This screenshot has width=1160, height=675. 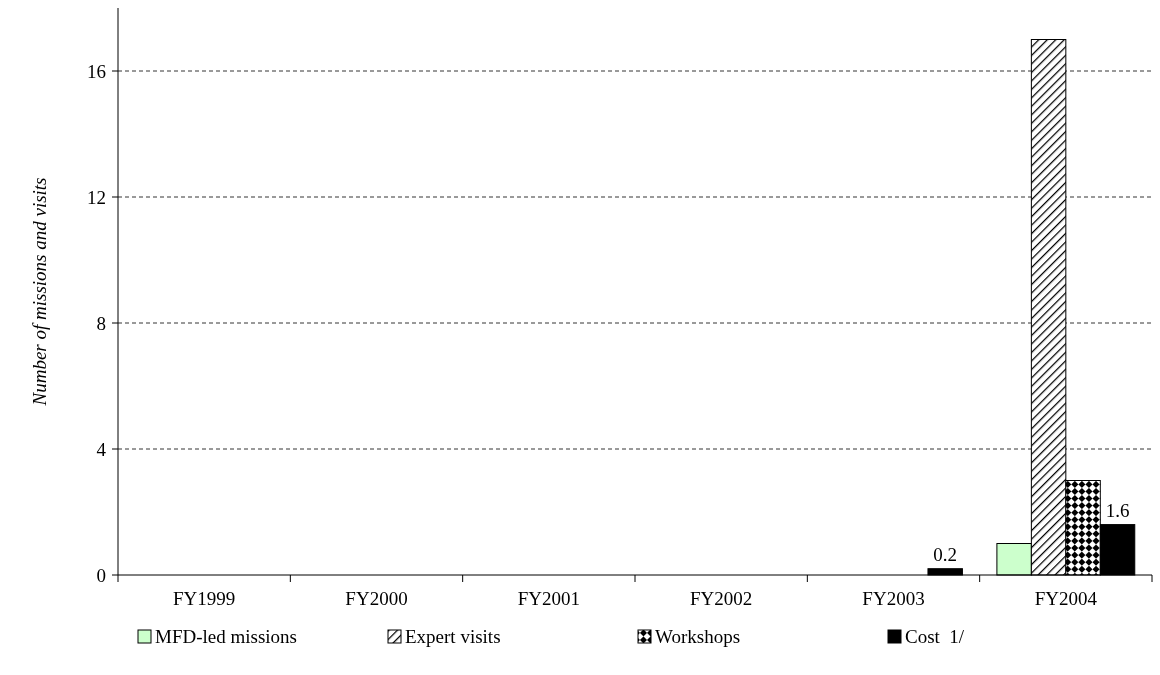 What do you see at coordinates (453, 636) in the screenshot?
I see `legend-label: Expert visits` at bounding box center [453, 636].